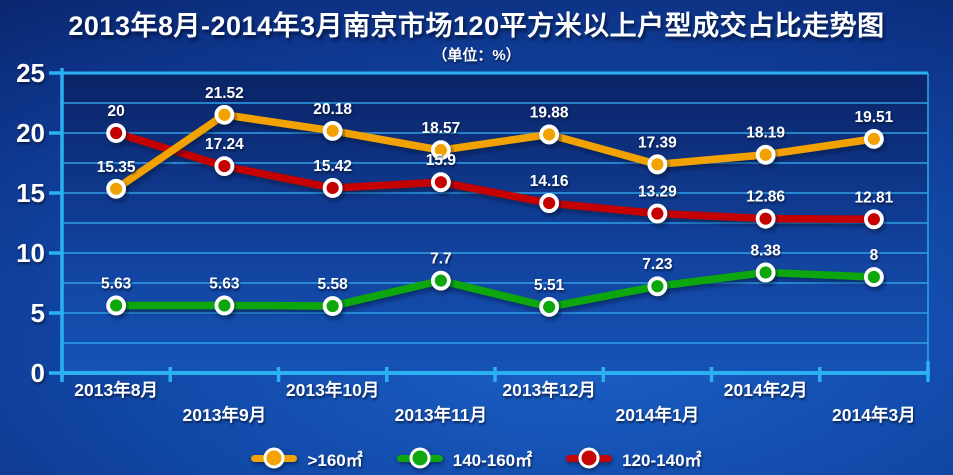 The image size is (953, 475). I want to click on x-tick-label: 2014年3月, so click(874, 415).